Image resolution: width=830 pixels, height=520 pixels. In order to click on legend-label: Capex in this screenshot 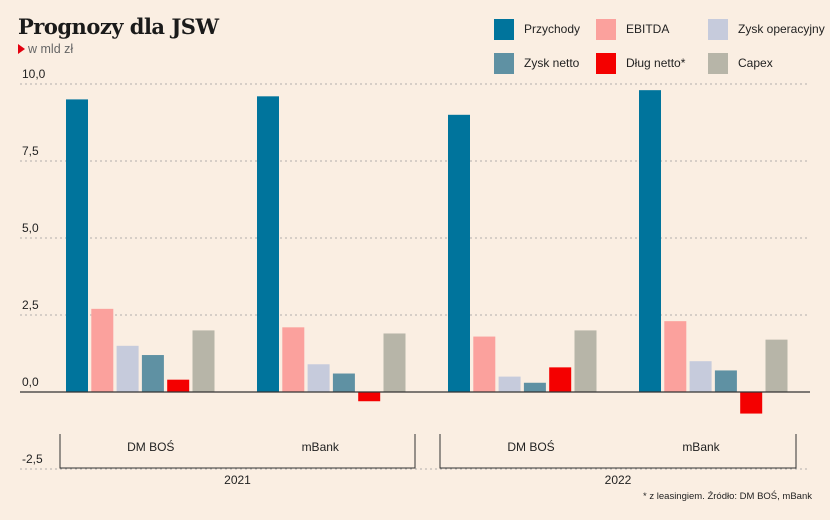, I will do `click(755, 63)`.